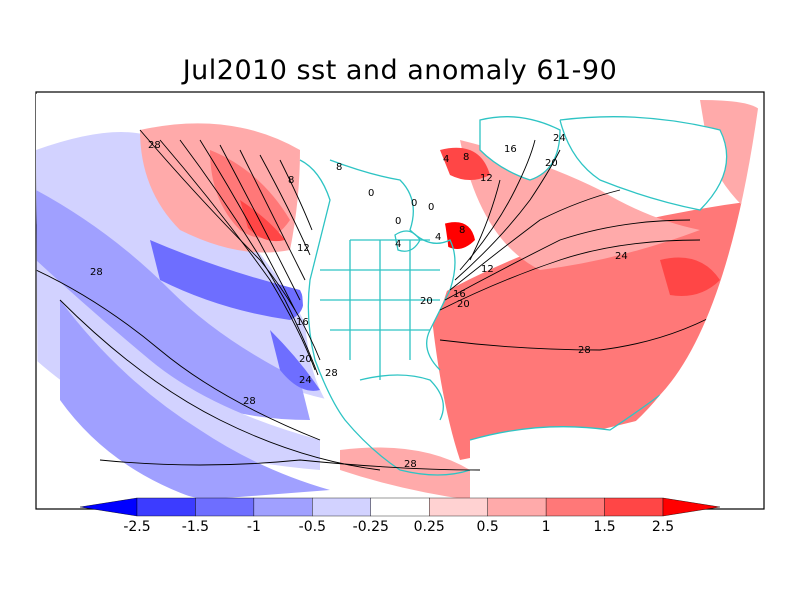  Describe the element at coordinates (691, 507) in the screenshot. I see `colorbar-arrow-high` at that location.